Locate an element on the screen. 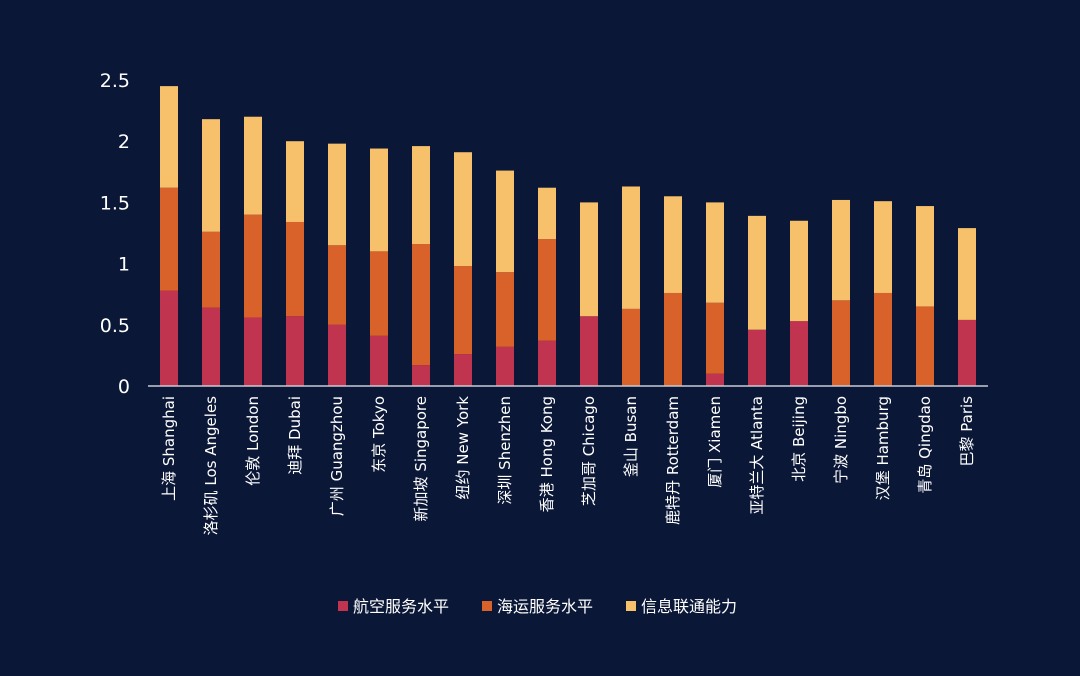 The image size is (1080, 676). y-tick-label: 1 is located at coordinates (124, 265).